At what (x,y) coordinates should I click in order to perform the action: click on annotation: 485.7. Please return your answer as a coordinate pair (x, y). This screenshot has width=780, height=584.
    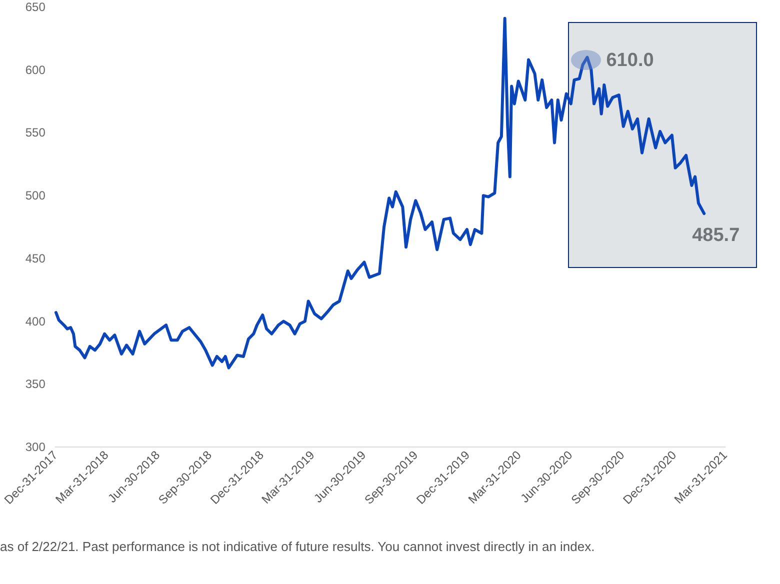
    Looking at the image, I should click on (716, 235).